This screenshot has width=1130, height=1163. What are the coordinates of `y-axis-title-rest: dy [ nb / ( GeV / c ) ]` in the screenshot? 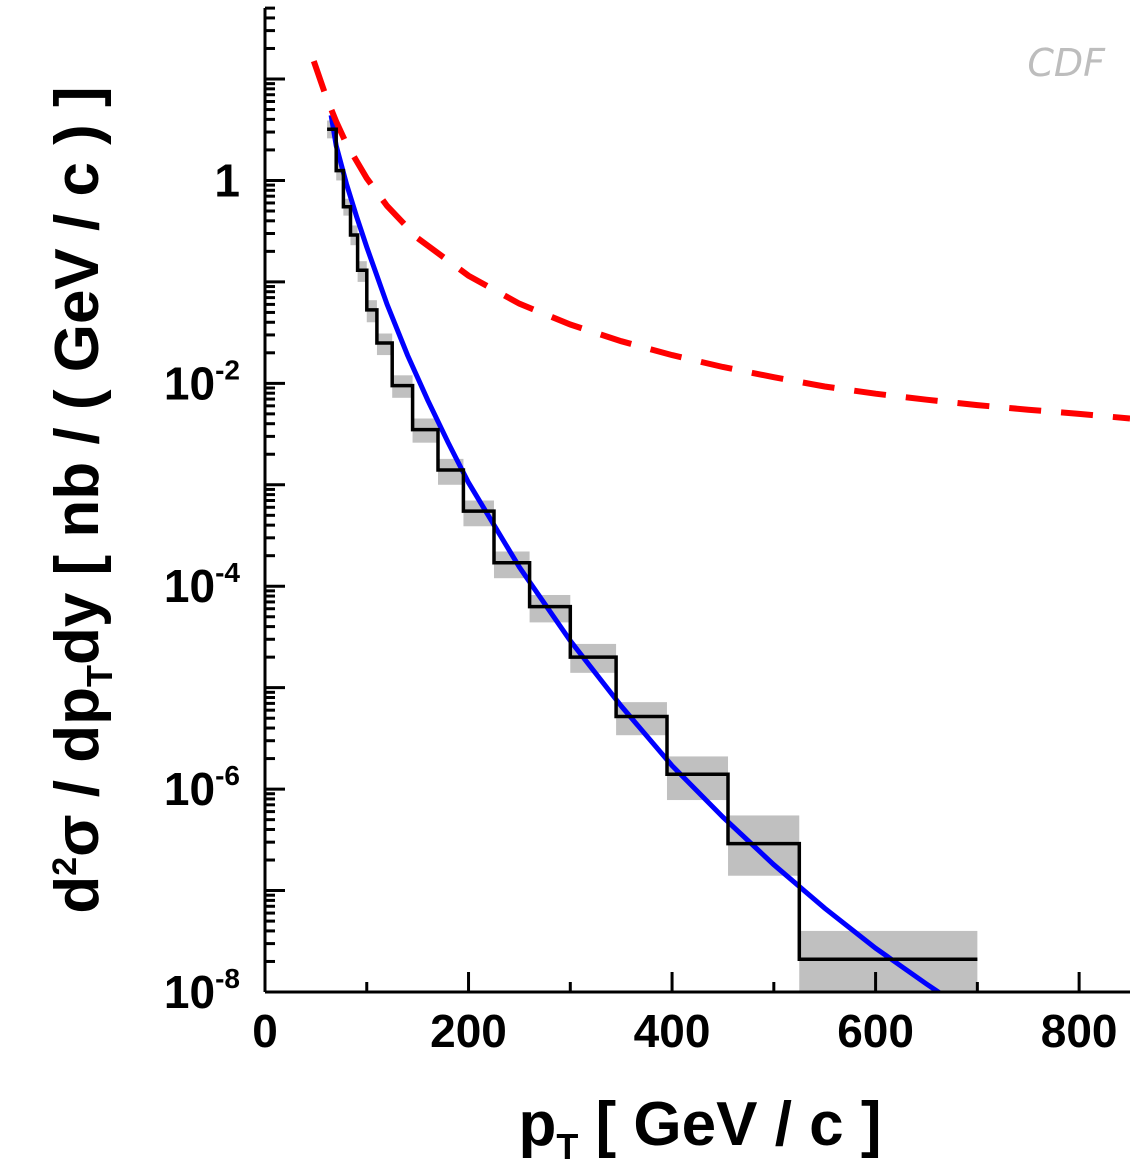 It's located at (77, 375).